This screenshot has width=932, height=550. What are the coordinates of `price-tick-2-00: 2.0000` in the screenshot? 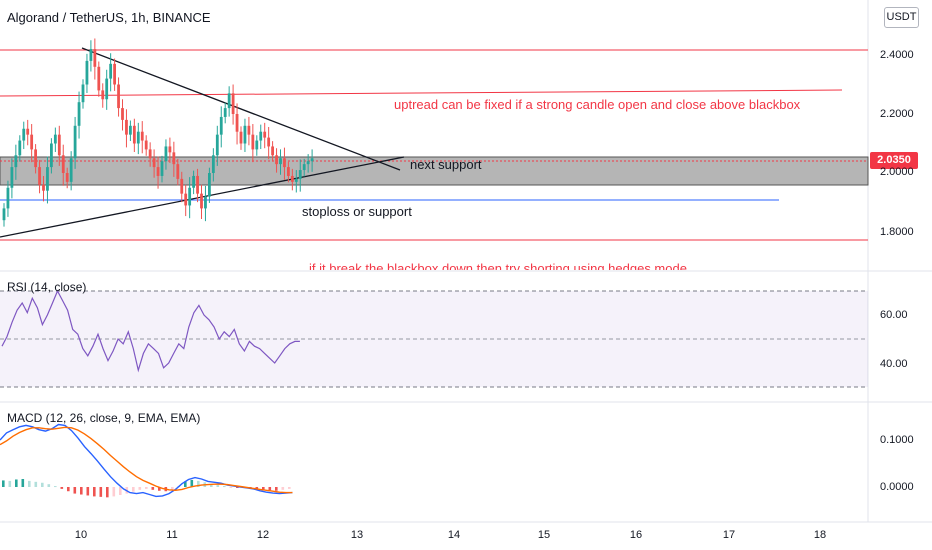 It's located at (897, 172).